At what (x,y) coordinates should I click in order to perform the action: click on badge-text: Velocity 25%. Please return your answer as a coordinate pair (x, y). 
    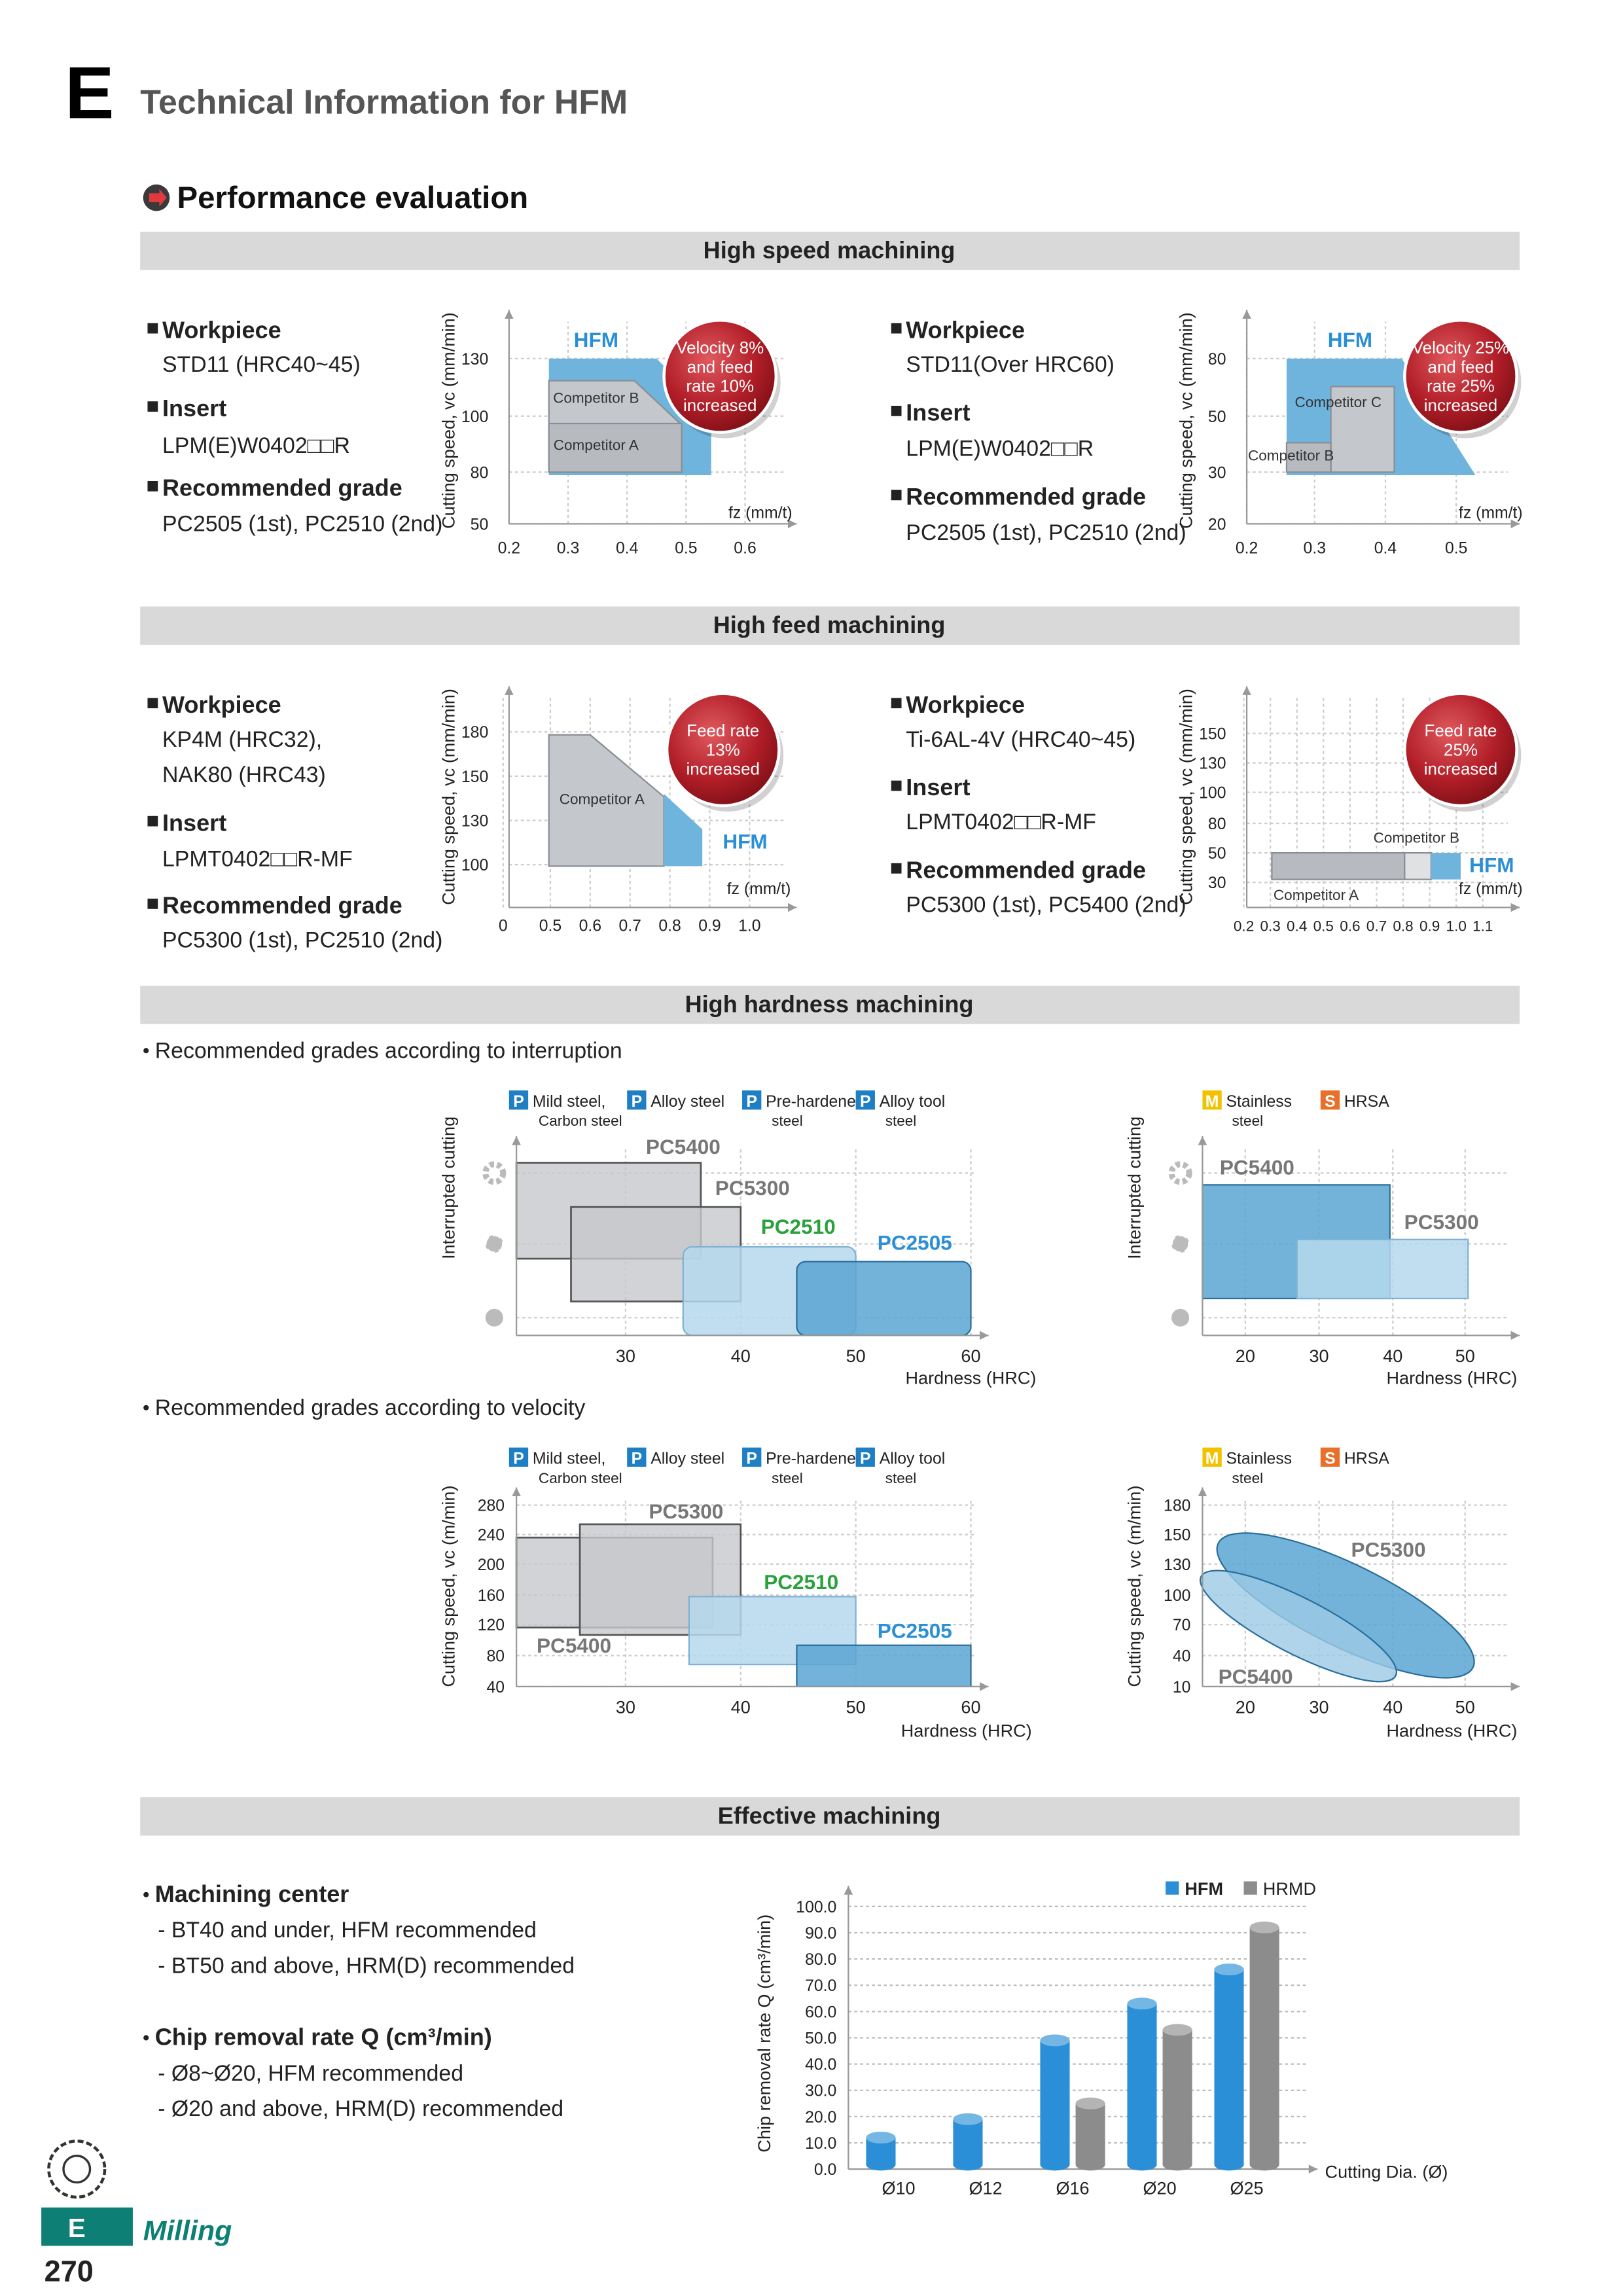
    Looking at the image, I should click on (1461, 348).